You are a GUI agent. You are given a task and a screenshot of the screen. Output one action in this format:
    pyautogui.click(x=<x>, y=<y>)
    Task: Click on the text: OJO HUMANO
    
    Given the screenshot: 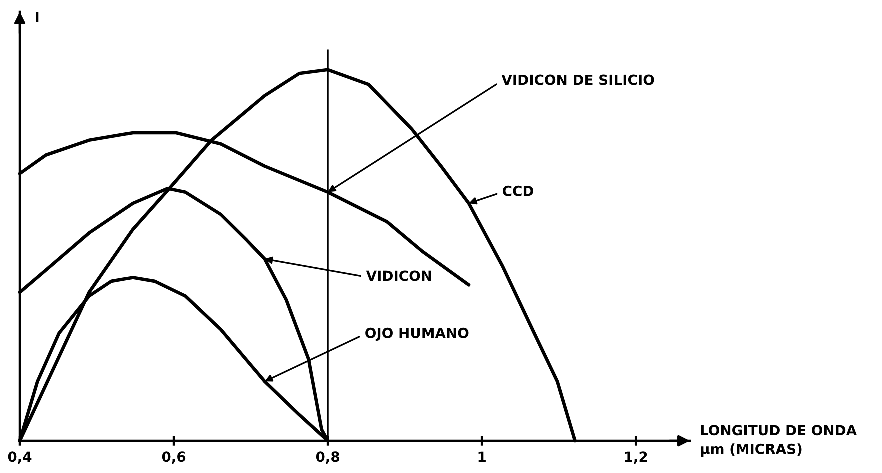 What is the action you would take?
    pyautogui.click(x=417, y=335)
    